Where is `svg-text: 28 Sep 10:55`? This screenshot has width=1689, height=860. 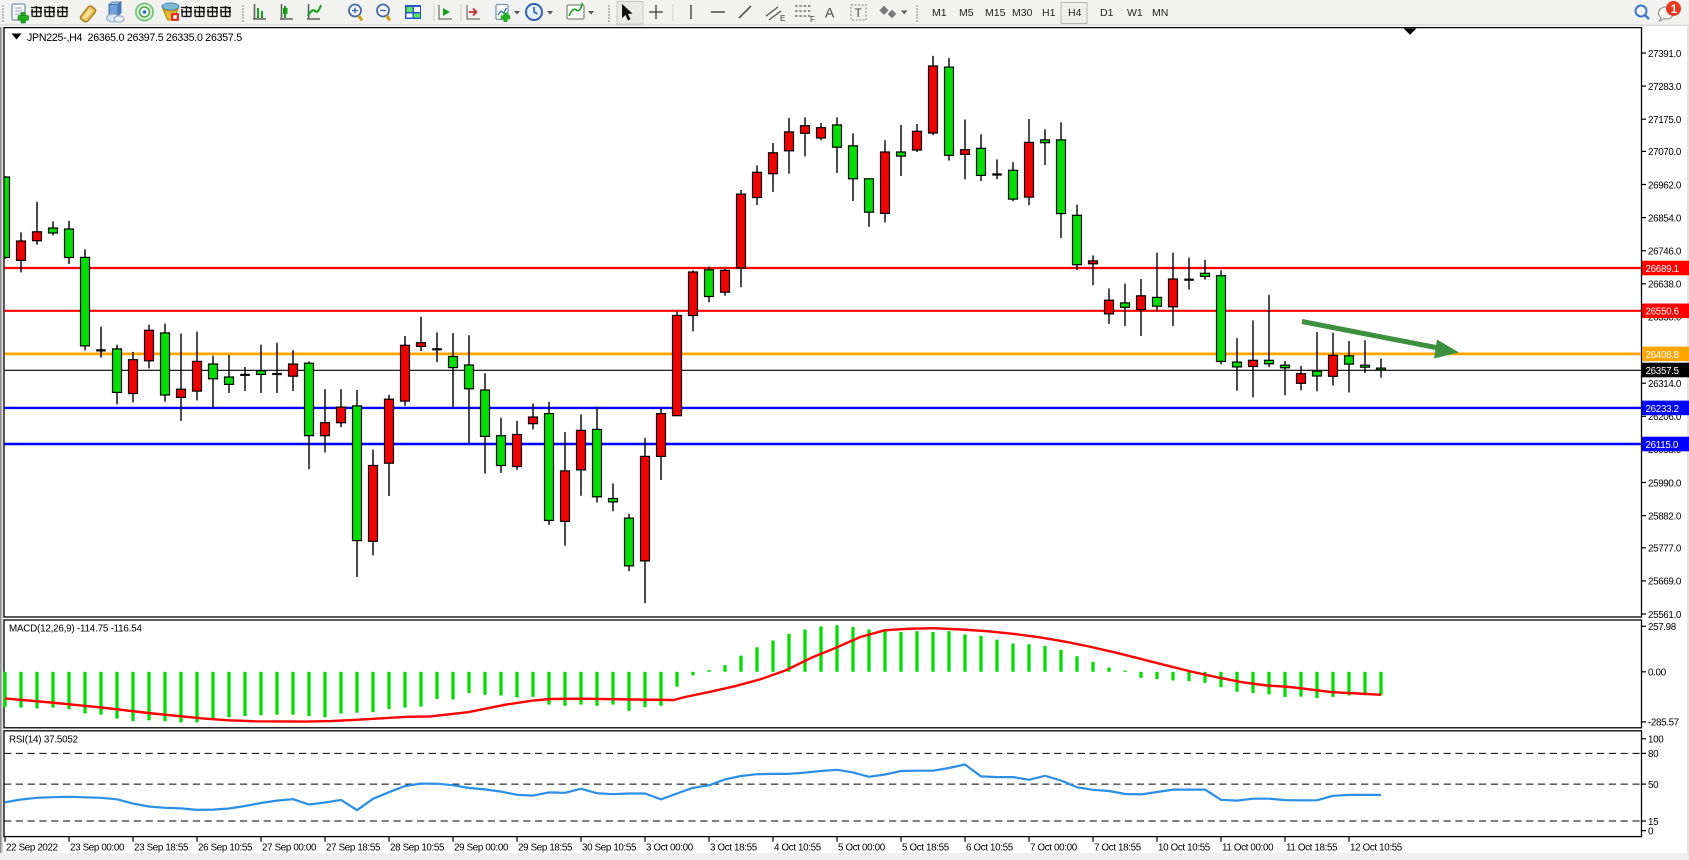
svg-text: 28 Sep 10:55 is located at coordinates (417, 848).